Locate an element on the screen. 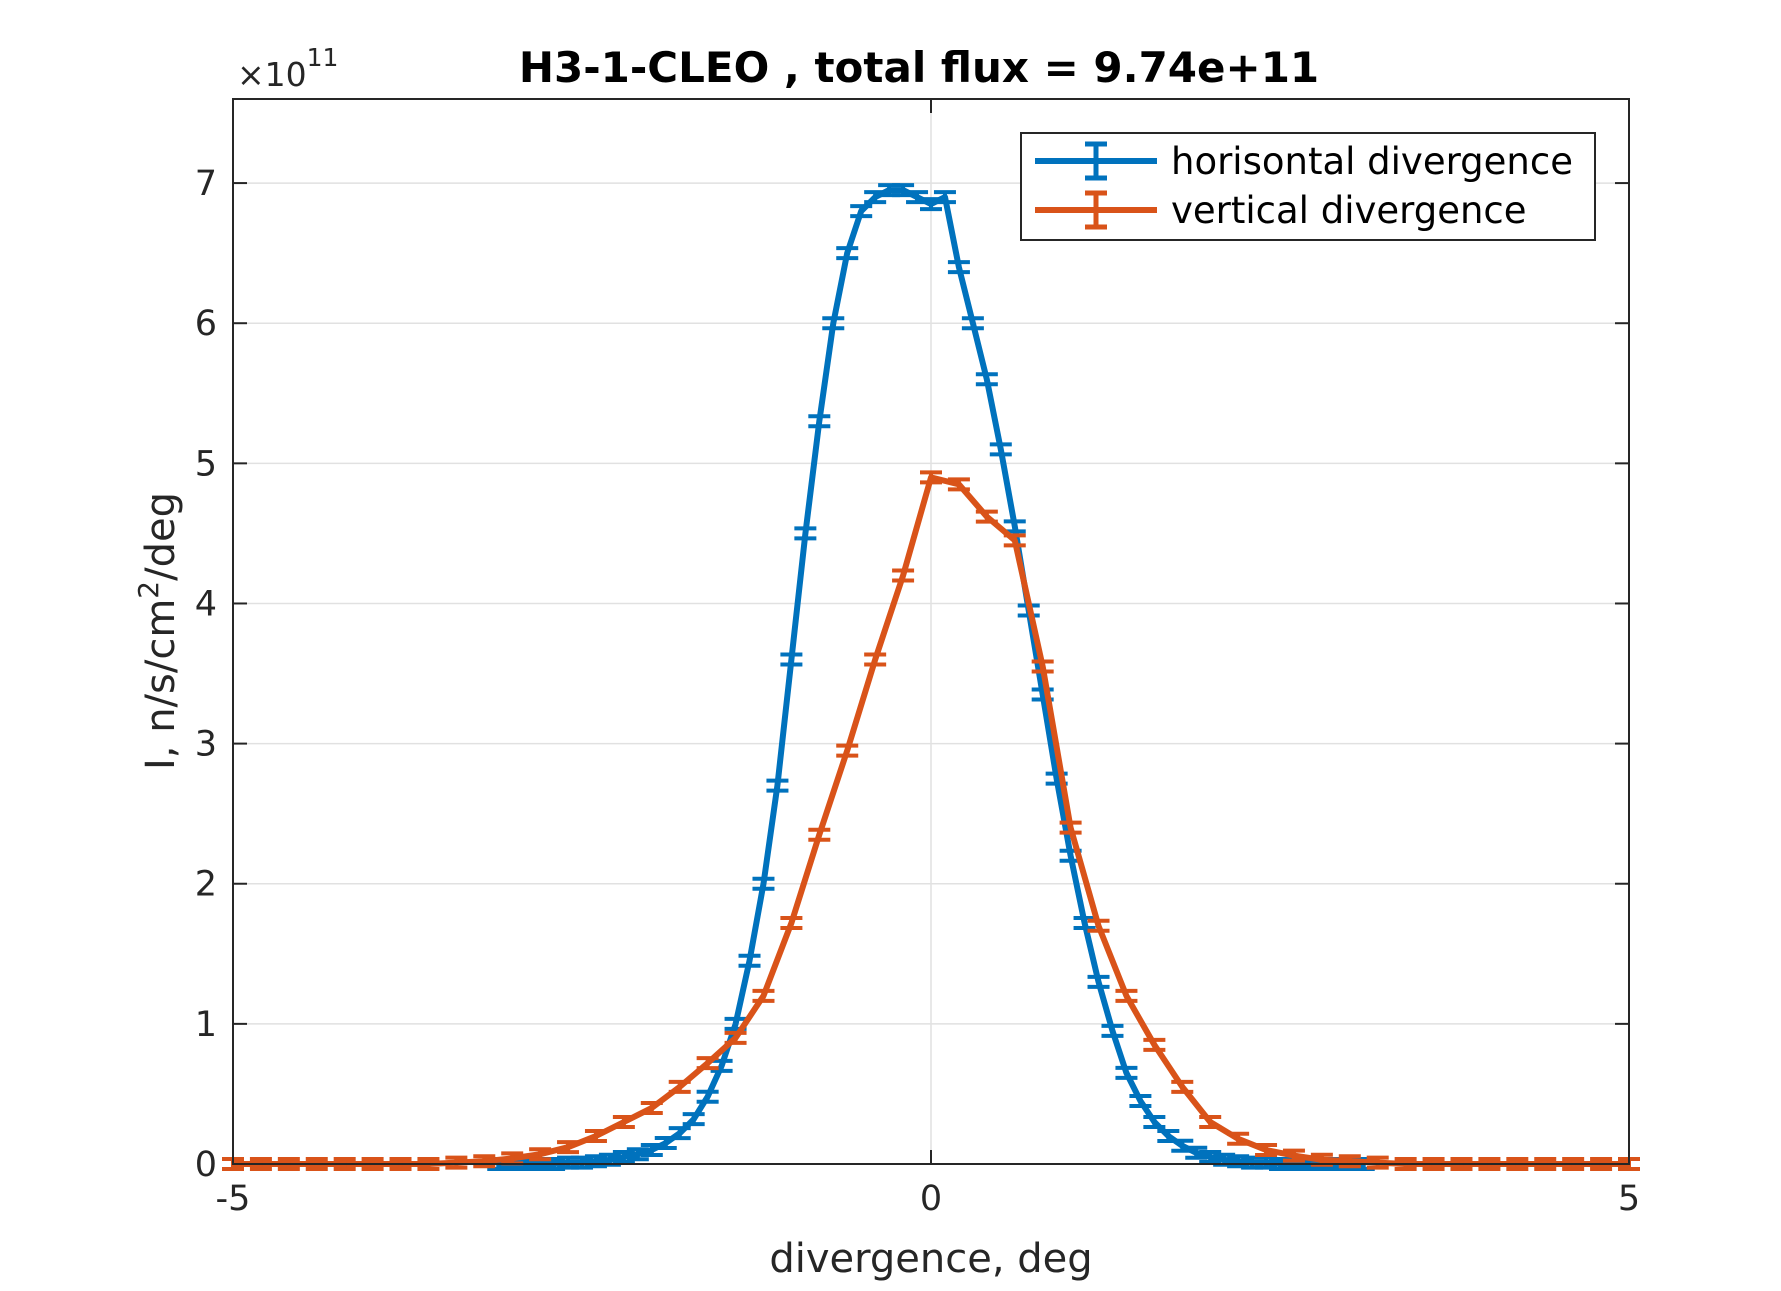 The height and width of the screenshot is (1291, 1781). y-tick-label: 7 is located at coordinates (206, 184).